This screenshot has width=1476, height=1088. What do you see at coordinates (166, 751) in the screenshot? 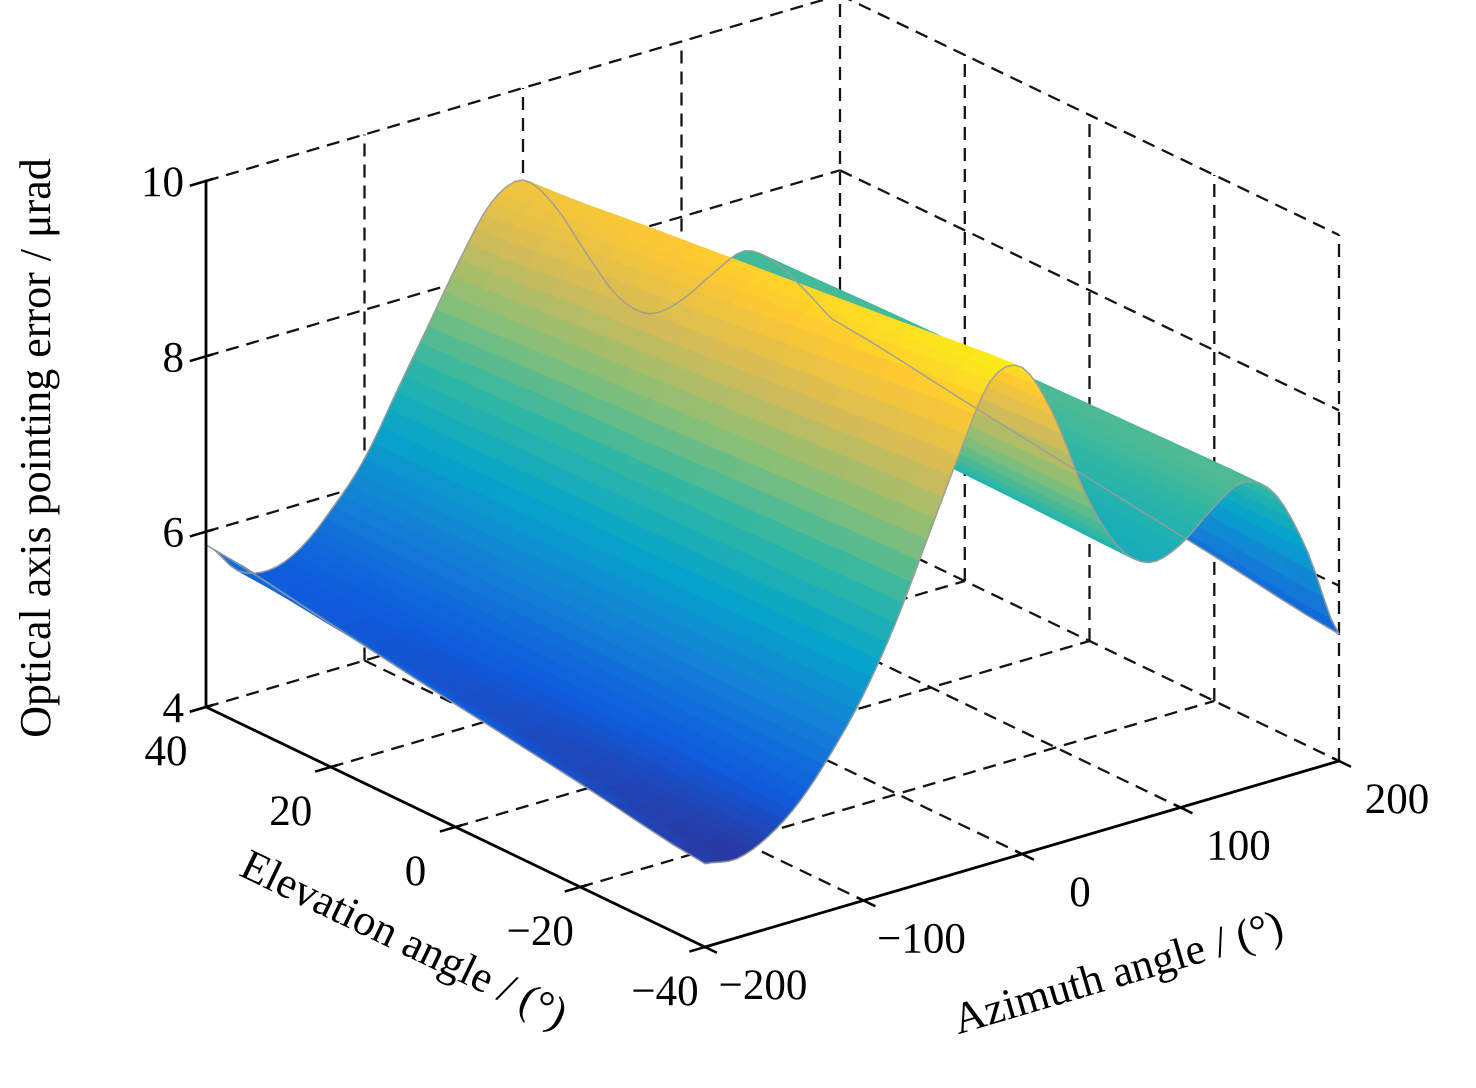
I see `y-tick-label: 40` at bounding box center [166, 751].